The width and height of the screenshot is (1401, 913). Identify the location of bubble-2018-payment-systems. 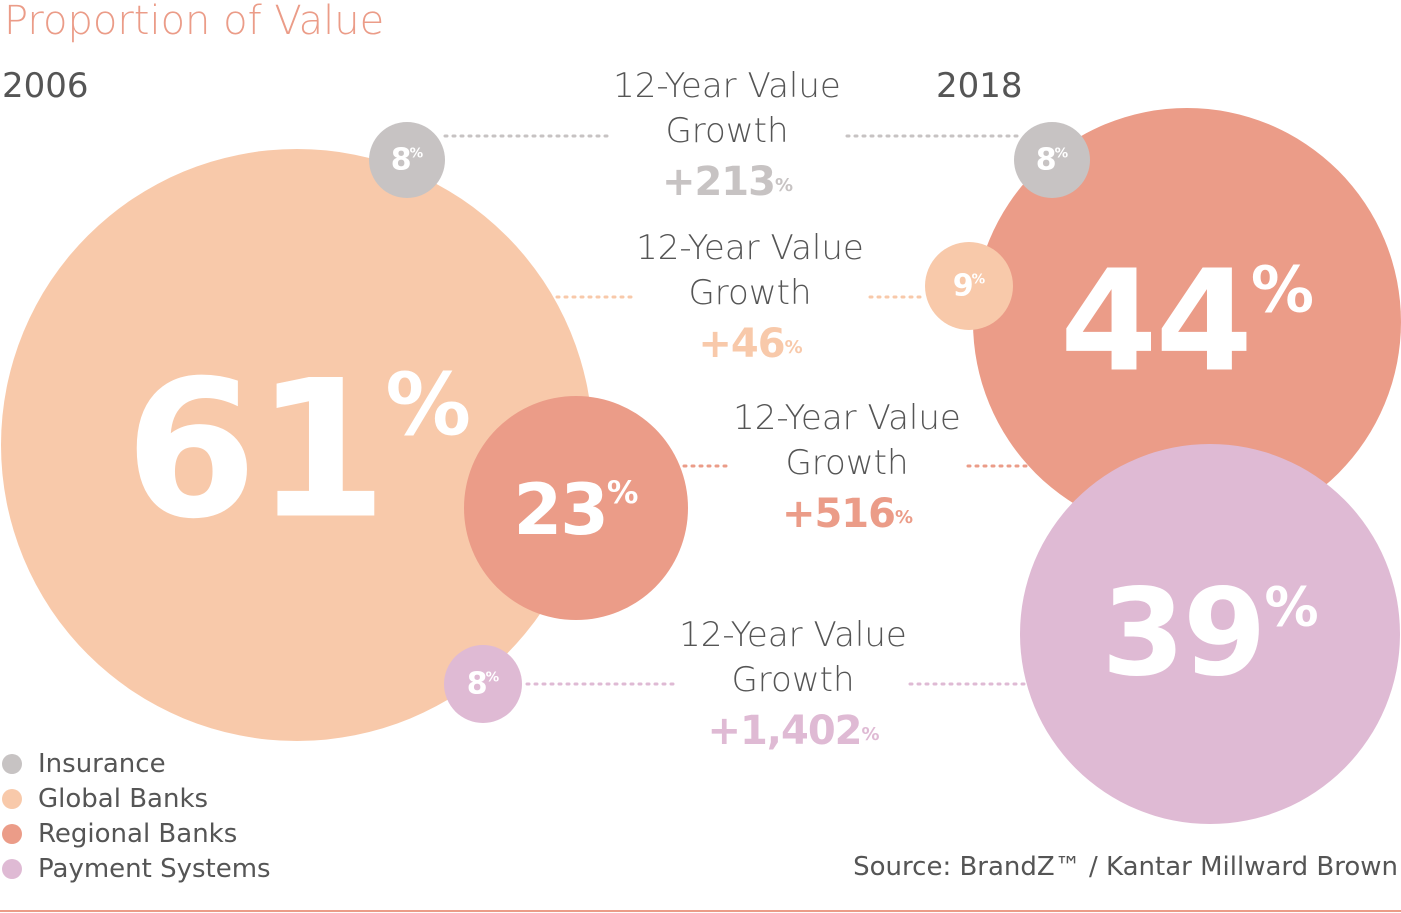
(1210, 634).